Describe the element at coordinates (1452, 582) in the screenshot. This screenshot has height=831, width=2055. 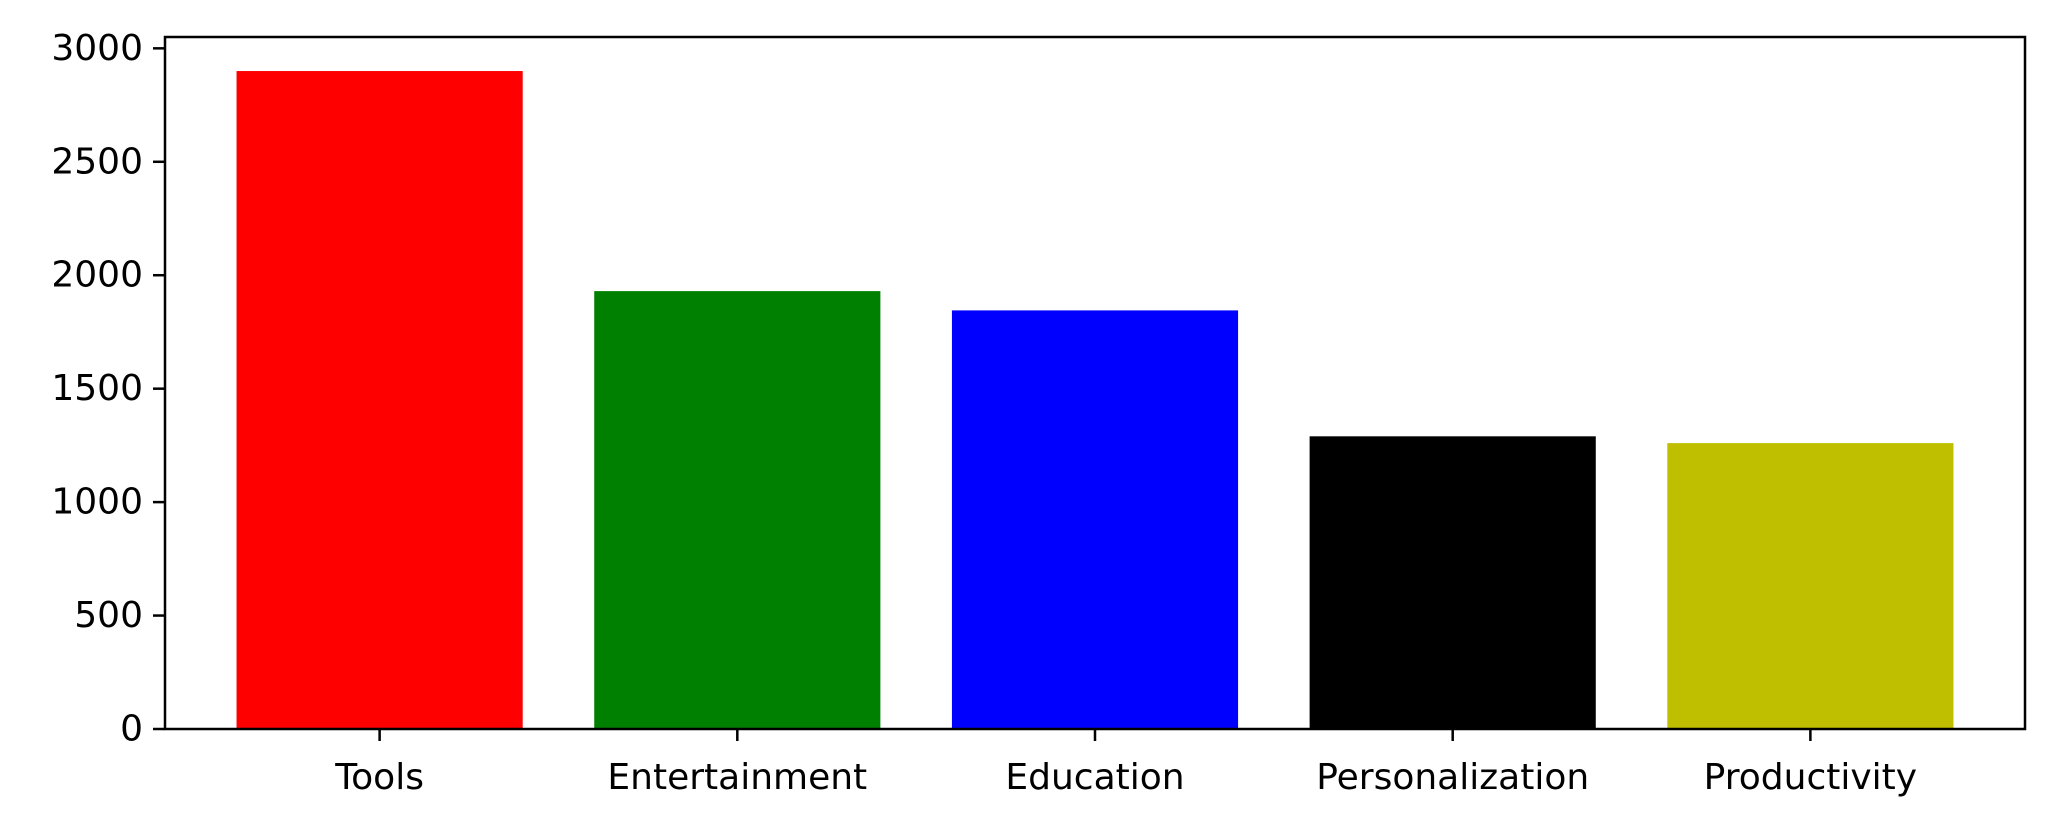
I see `bar-personalization` at that location.